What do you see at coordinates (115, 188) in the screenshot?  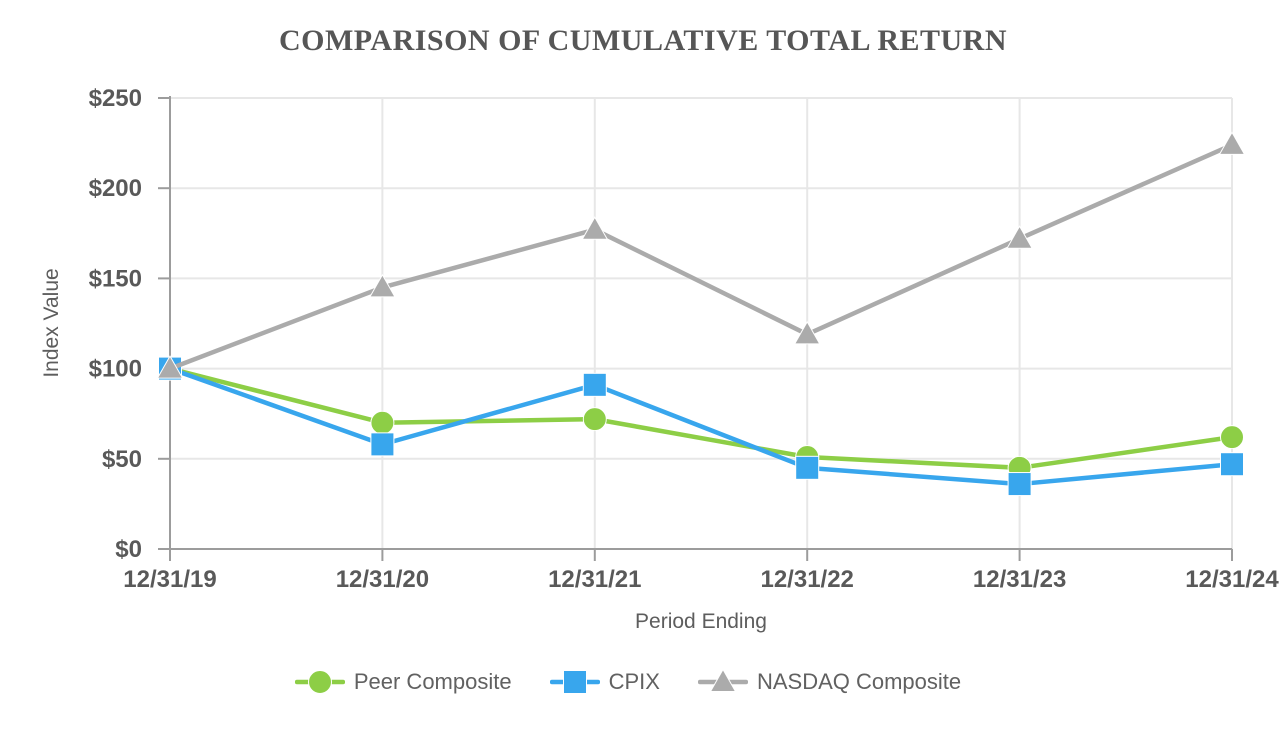 I see `y-tick-label: $200` at bounding box center [115, 188].